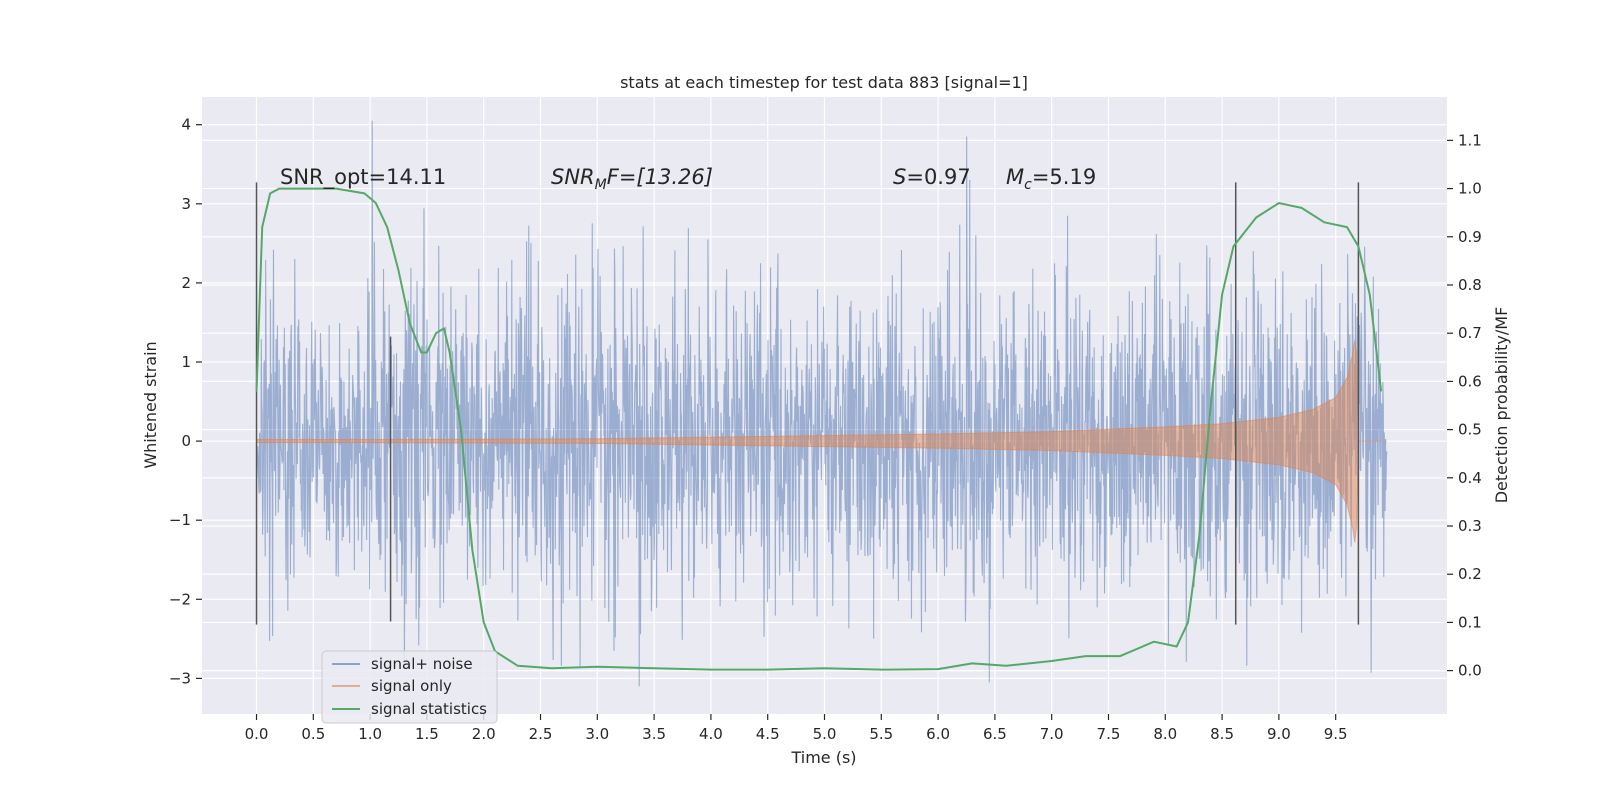  Describe the element at coordinates (899, 177) in the screenshot. I see `s-prefix: S` at that location.